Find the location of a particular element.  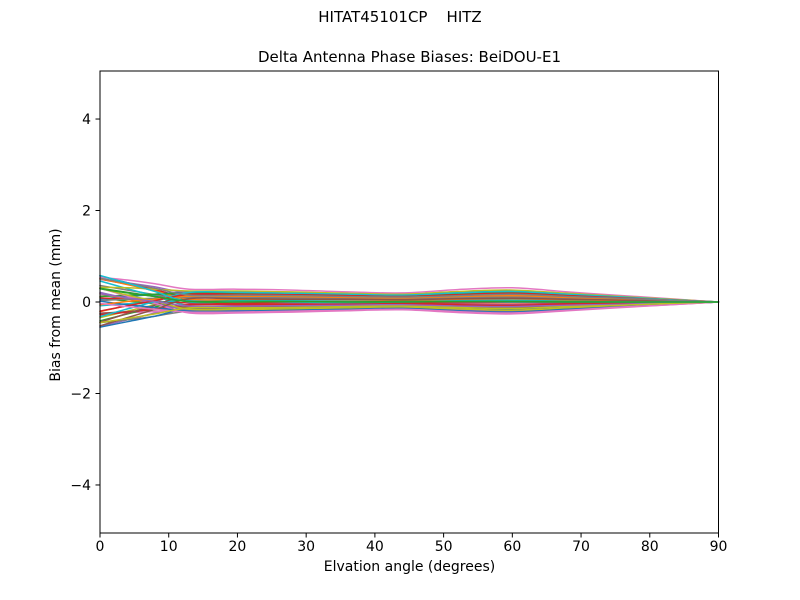

y-axis-label: Bias from mean (mm) is located at coordinates (56, 305).